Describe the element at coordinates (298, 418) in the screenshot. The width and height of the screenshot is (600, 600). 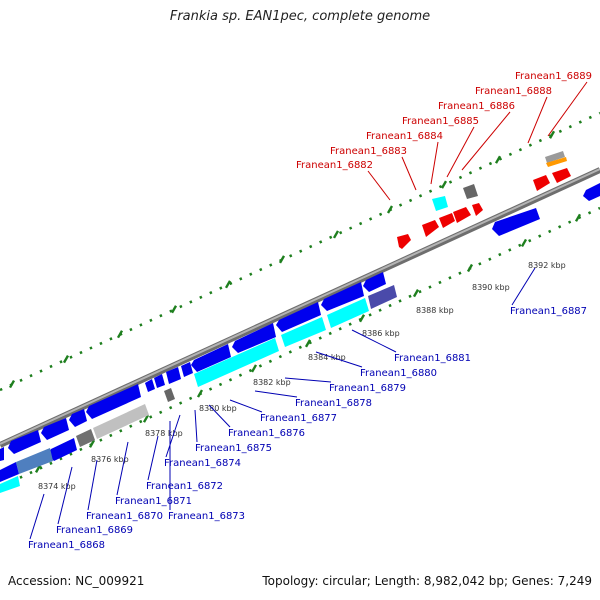
I see `reverse-gene-label: Franean1_6877` at that location.